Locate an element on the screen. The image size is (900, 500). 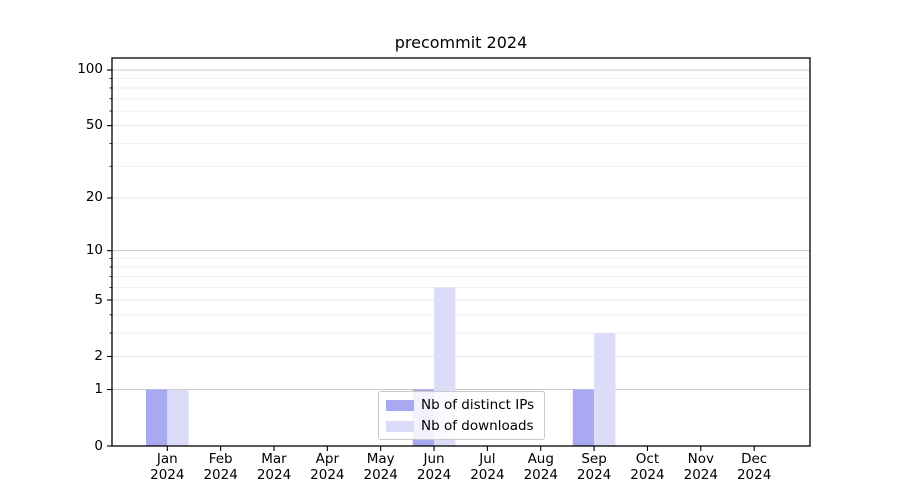
legend-row-distinct-ips: Nb of distinct IPs is located at coordinates (461, 405).